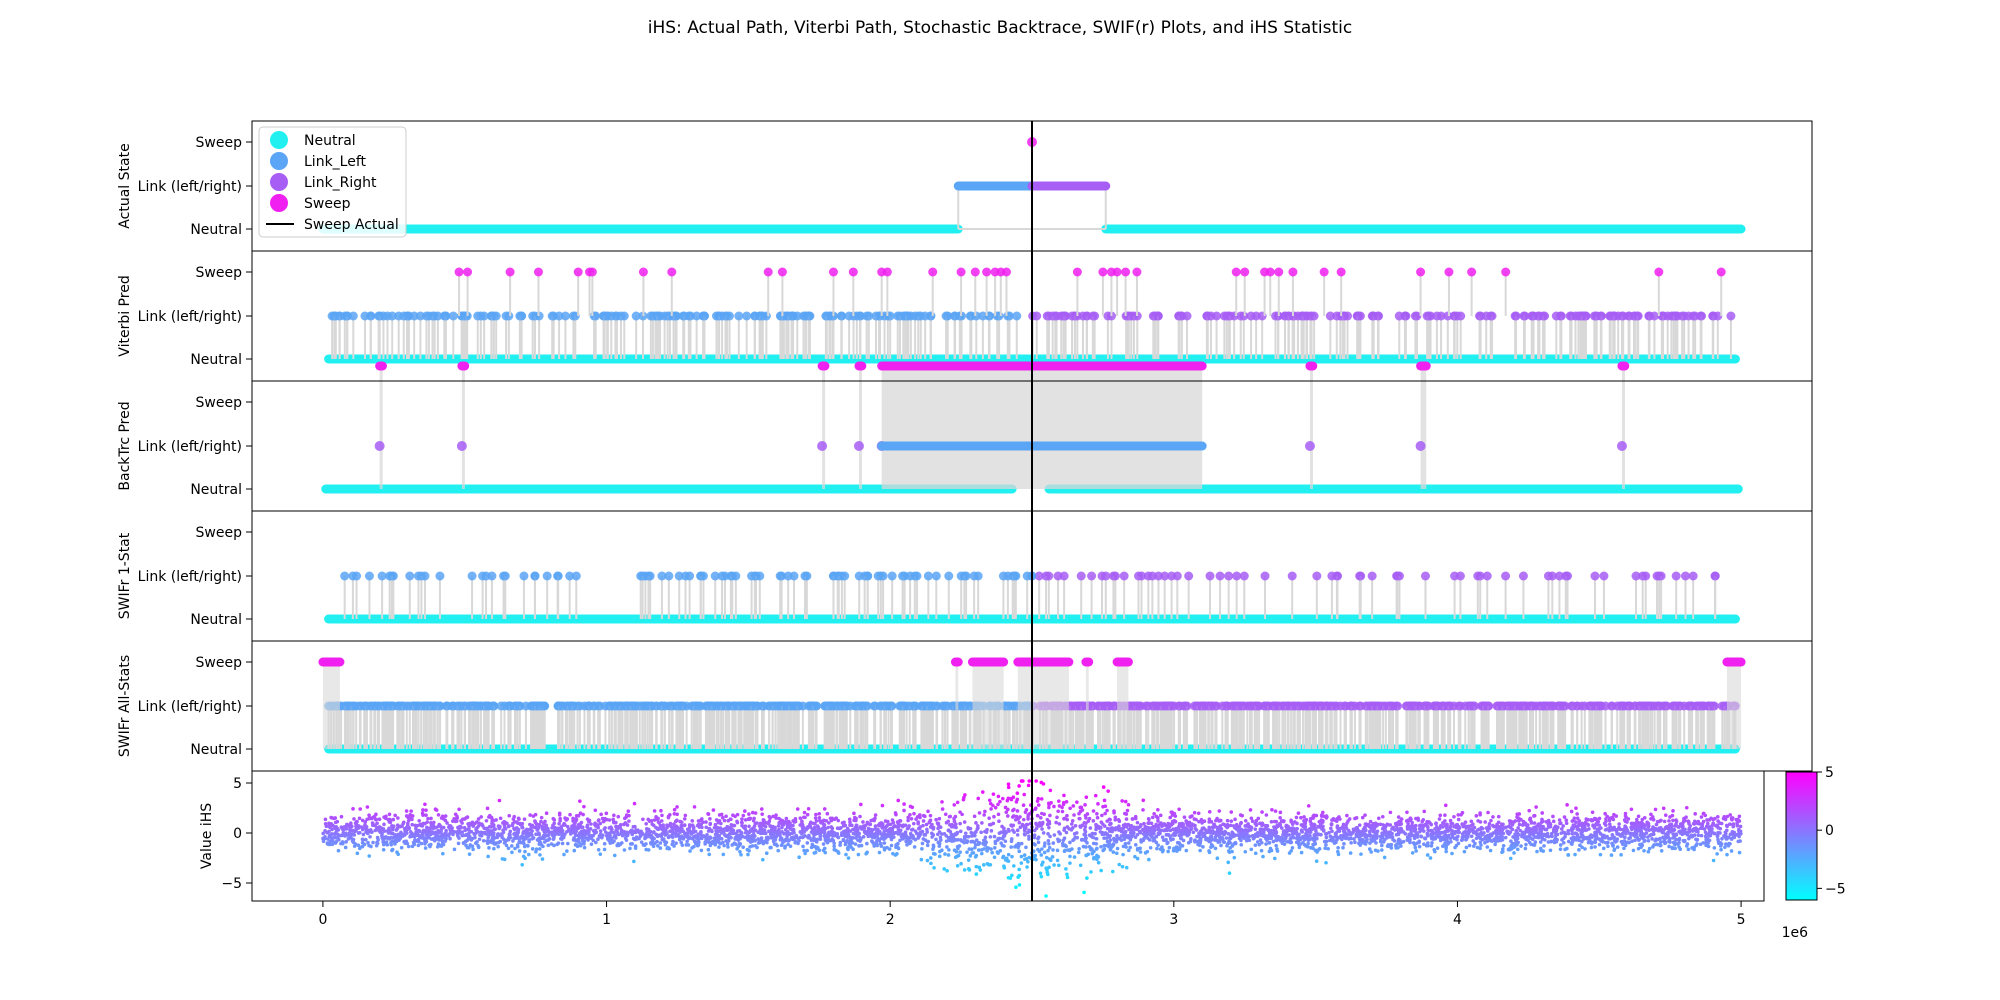 Image resolution: width=2000 pixels, height=1000 pixels. Describe the element at coordinates (237, 834) in the screenshot. I see `y-tick-label: 0` at that location.